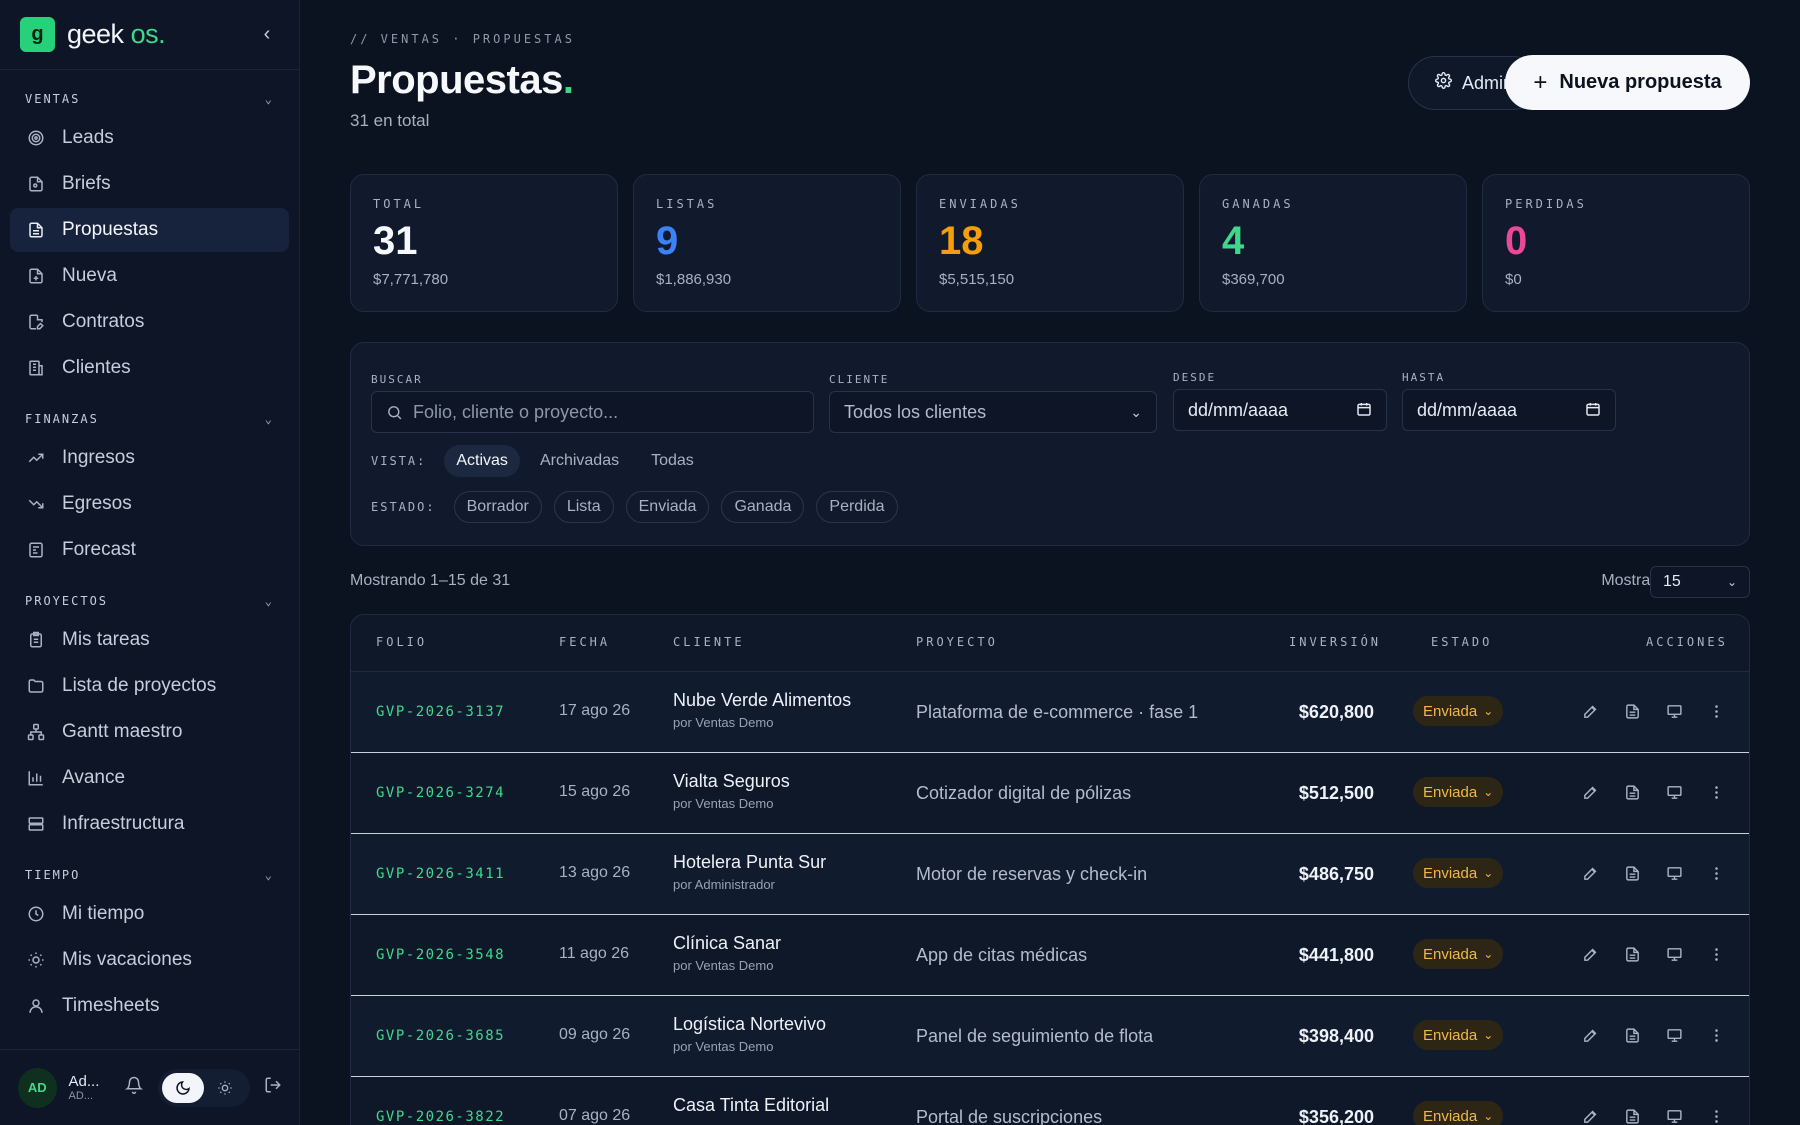 This screenshot has width=1800, height=1125. What do you see at coordinates (225, 1088) in the screenshot?
I see `sun-icon` at bounding box center [225, 1088].